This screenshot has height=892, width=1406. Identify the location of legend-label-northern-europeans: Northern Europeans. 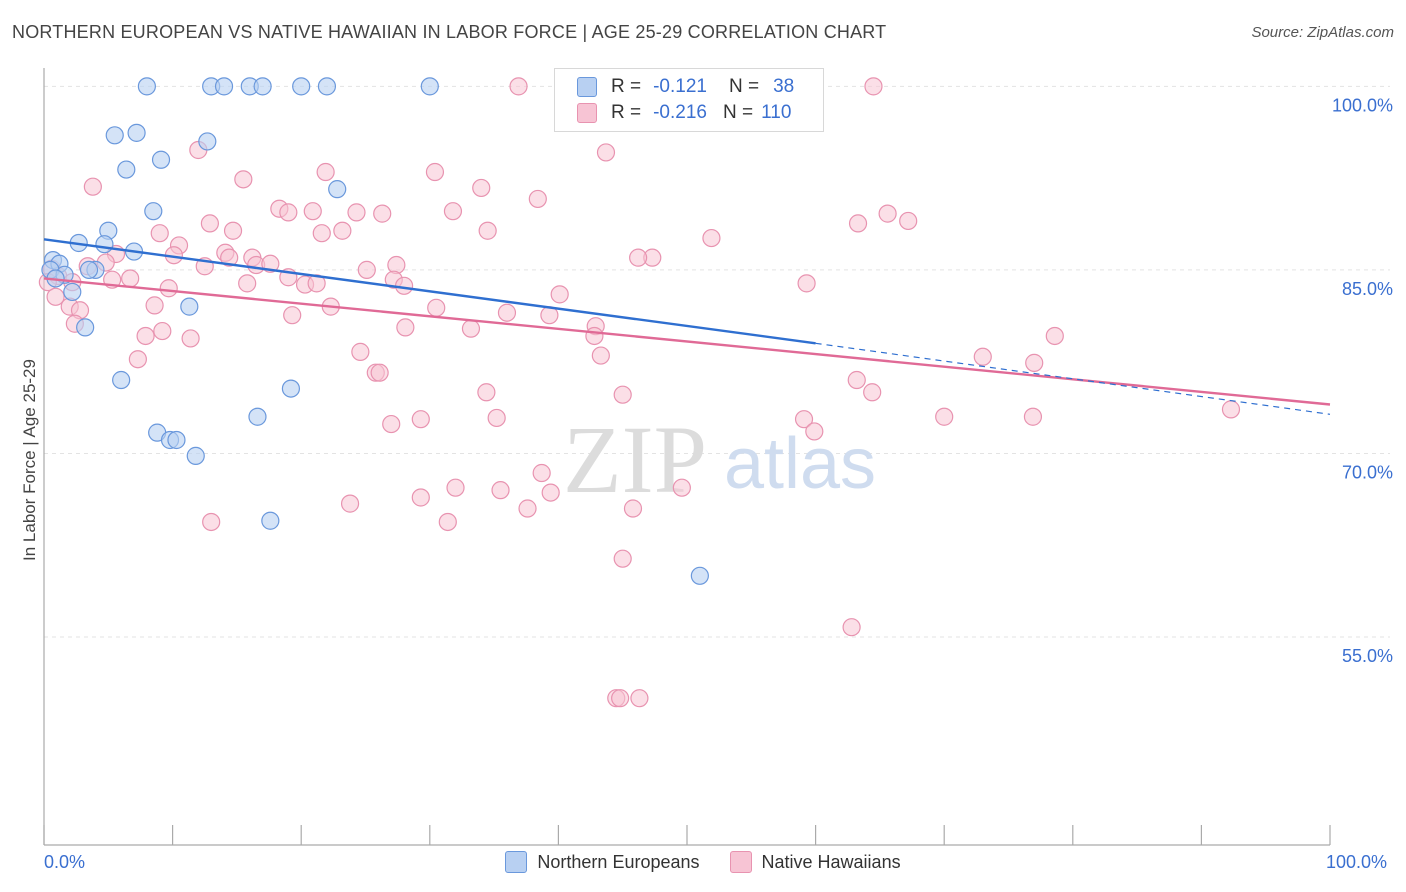
(618, 861).